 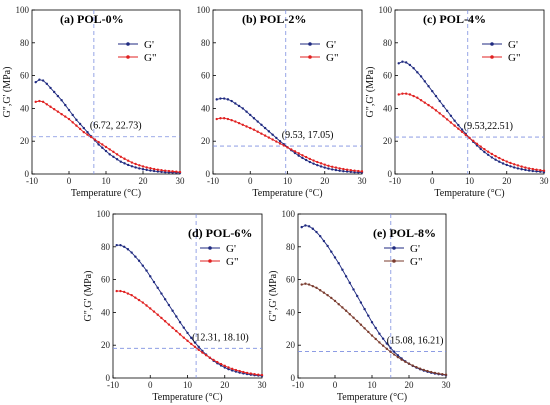 I want to click on series-line-g-double-prime, so click(x=108, y=136).